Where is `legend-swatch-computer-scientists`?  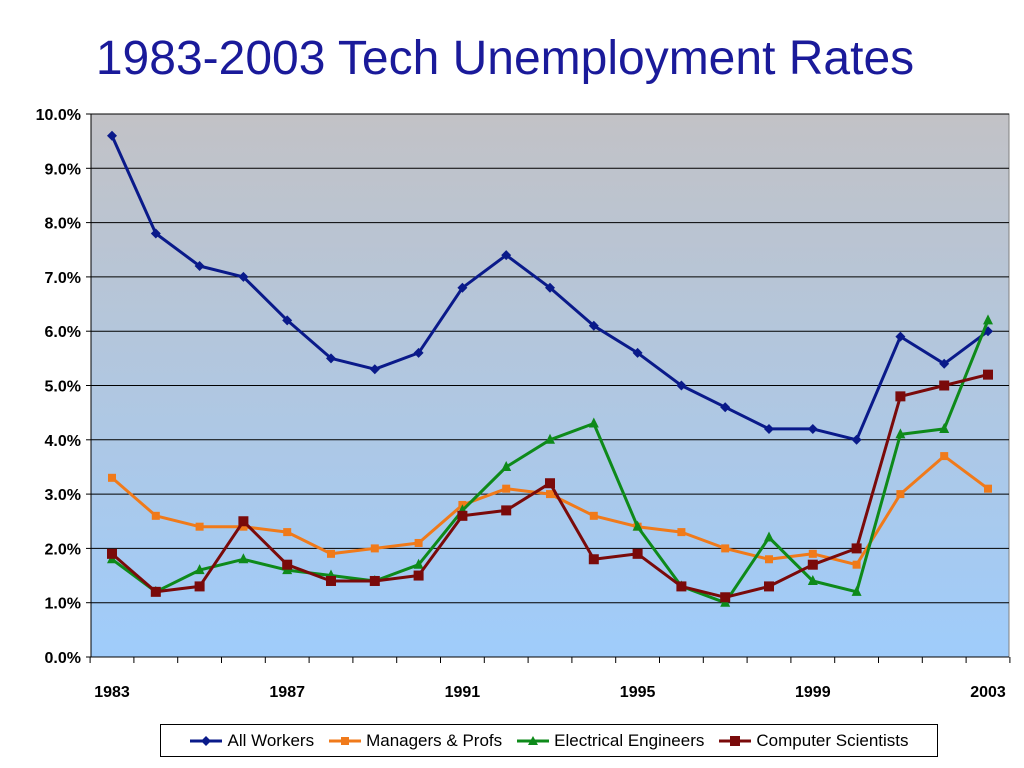 legend-swatch-computer-scientists is located at coordinates (735, 740).